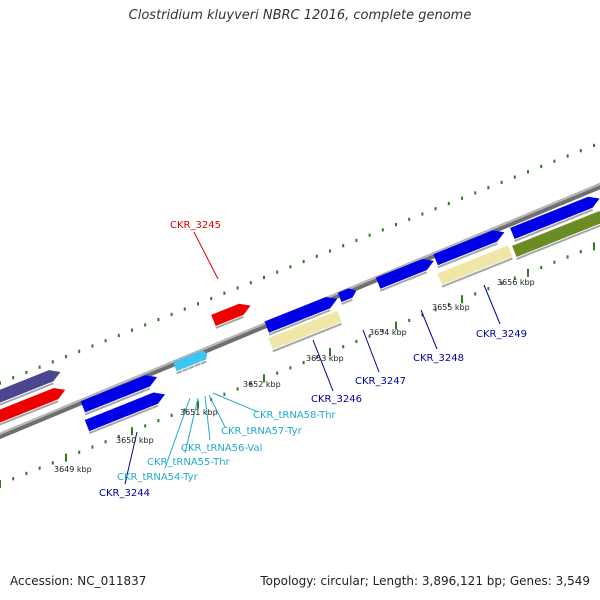 The height and width of the screenshot is (600, 600). I want to click on olive-feature, so click(556, 235).